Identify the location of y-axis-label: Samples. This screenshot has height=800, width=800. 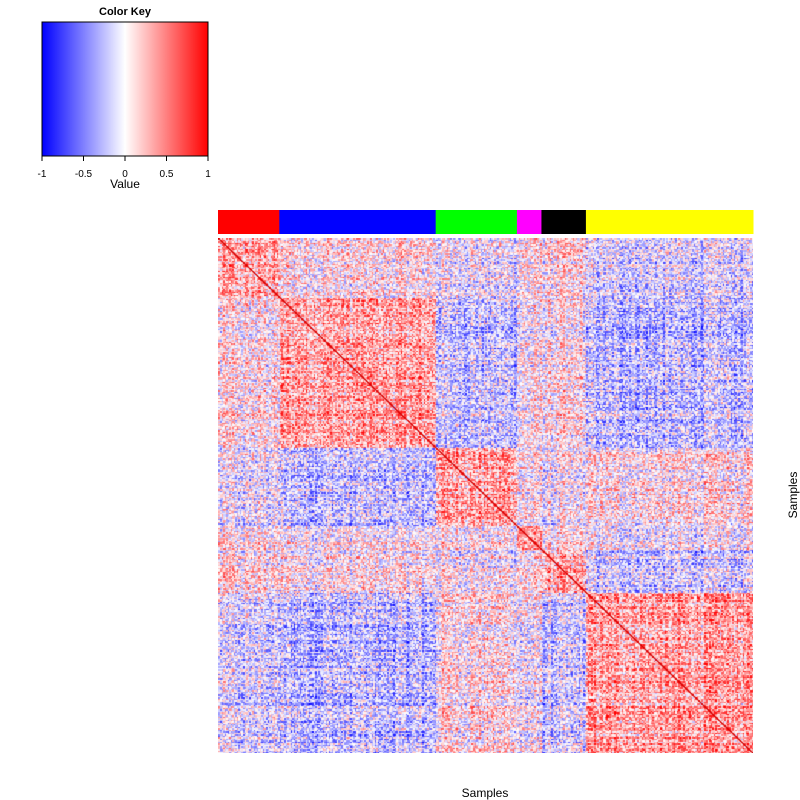
(793, 495).